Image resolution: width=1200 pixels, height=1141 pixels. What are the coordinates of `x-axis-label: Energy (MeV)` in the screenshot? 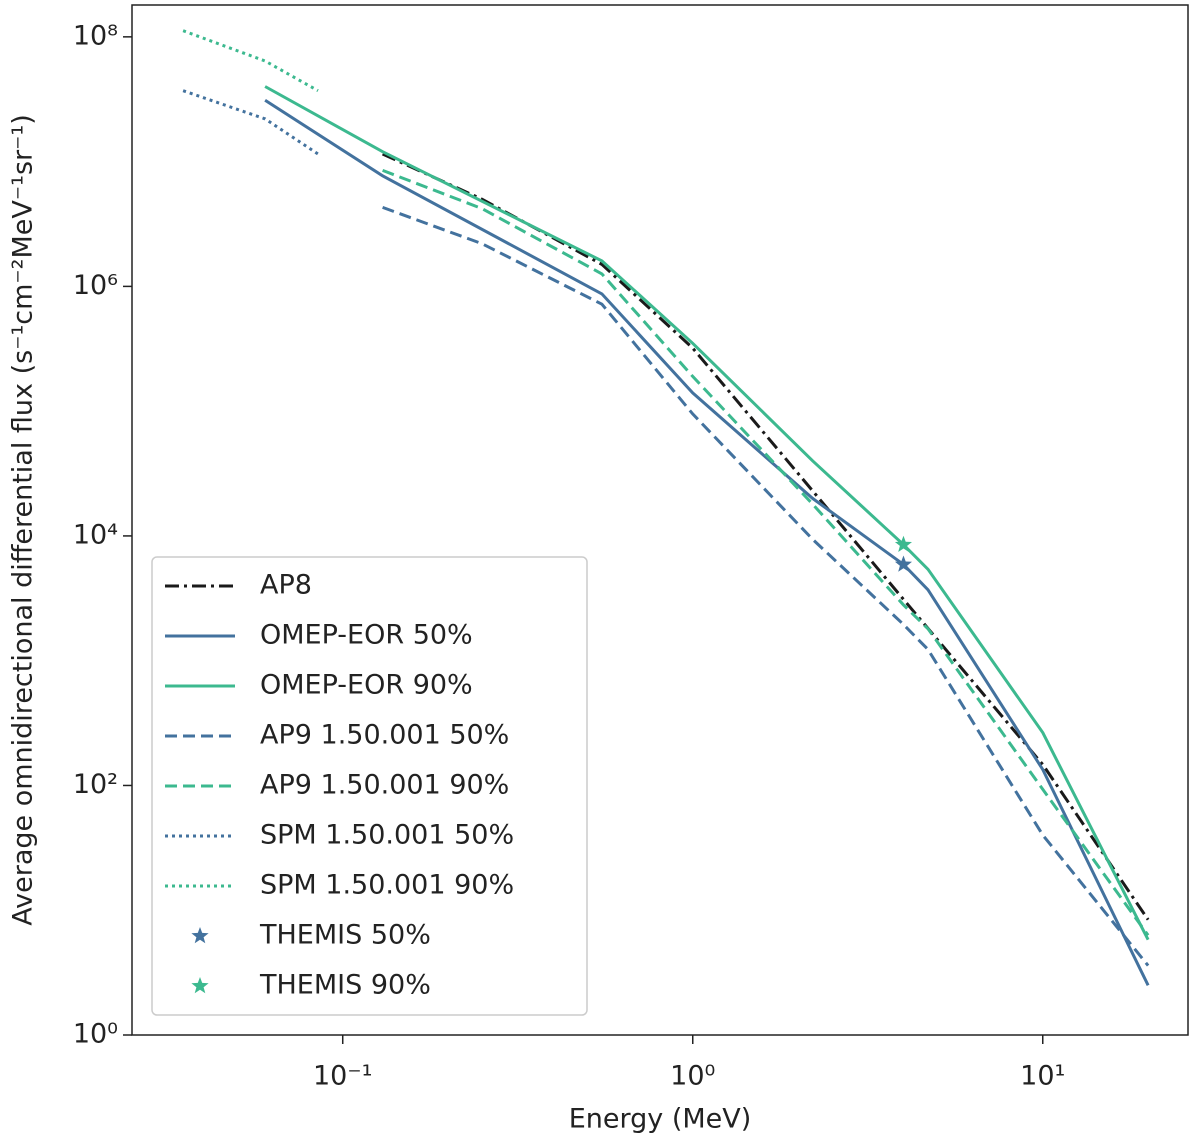 It's located at (660, 1119).